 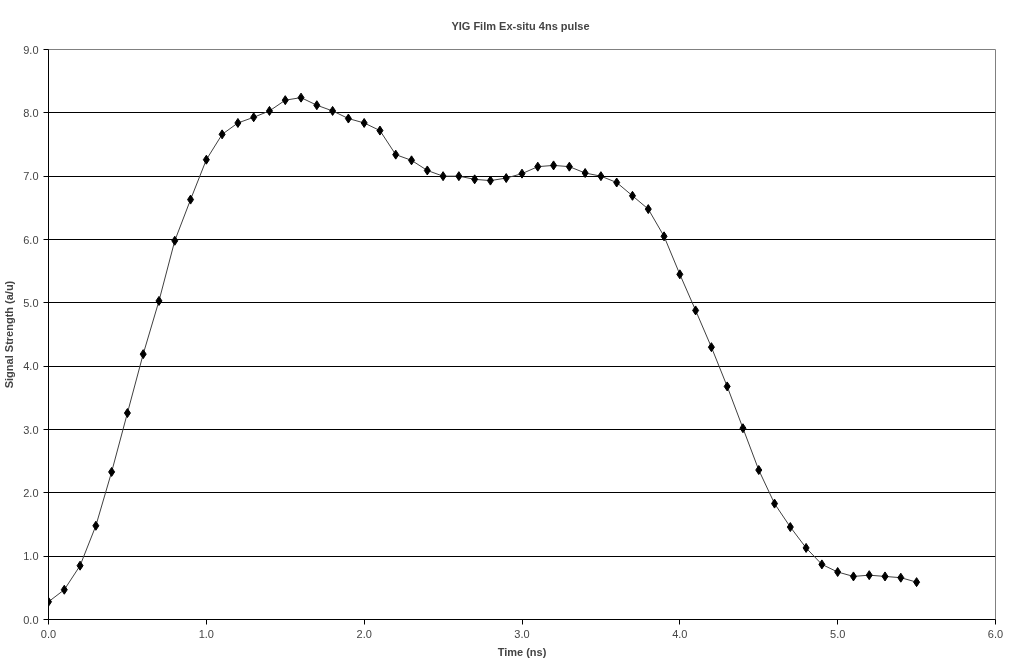 What do you see at coordinates (522, 633) in the screenshot?
I see `x-tick-label: 3.0` at bounding box center [522, 633].